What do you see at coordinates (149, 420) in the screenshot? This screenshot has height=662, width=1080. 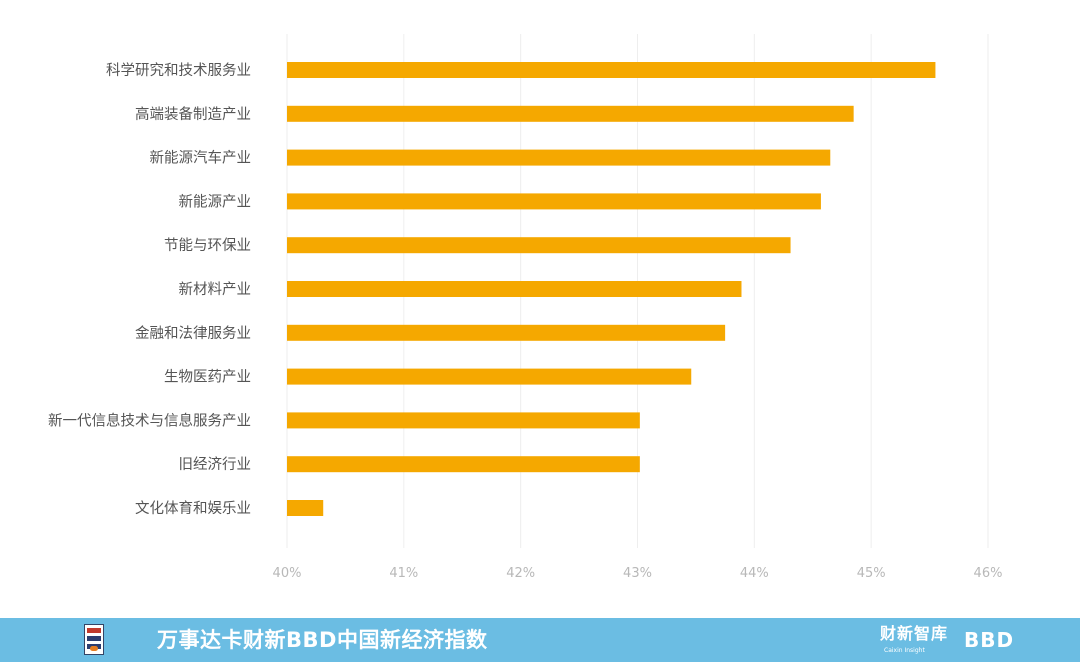 I see `category-label: 新一代信息技术与信息服务产业` at bounding box center [149, 420].